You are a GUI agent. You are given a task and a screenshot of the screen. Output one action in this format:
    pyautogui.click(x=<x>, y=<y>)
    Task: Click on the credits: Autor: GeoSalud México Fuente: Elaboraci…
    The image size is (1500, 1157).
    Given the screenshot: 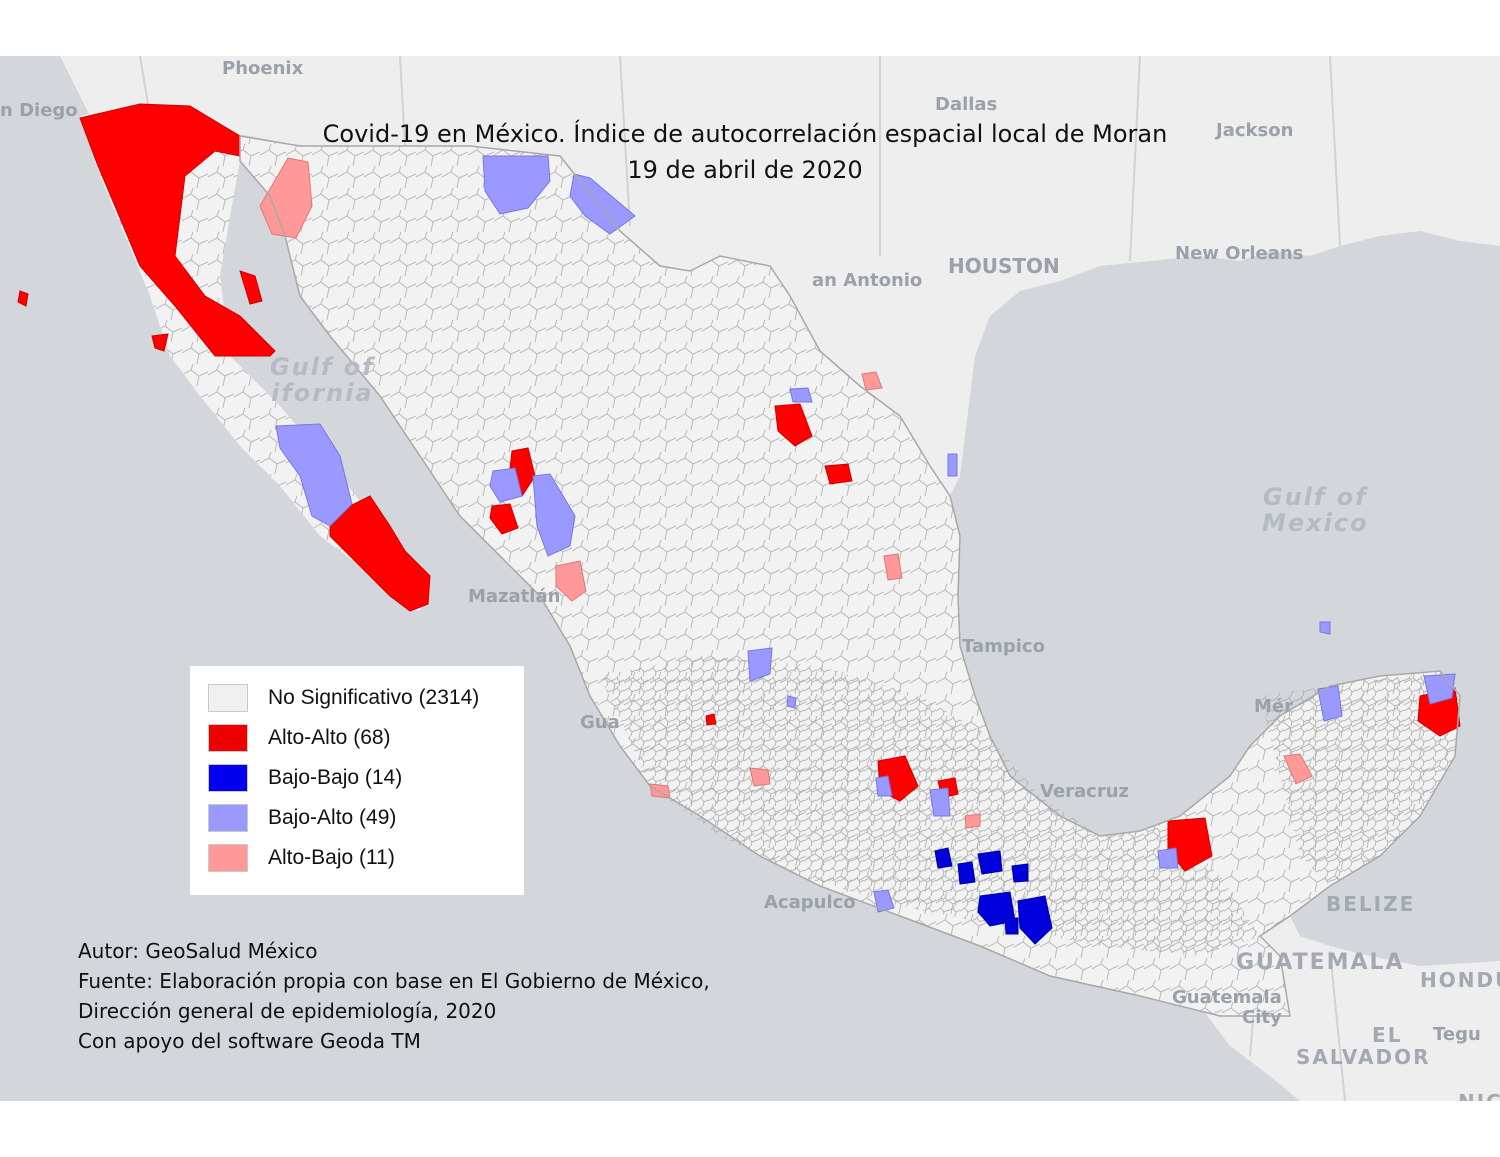 What is the action you would take?
    pyautogui.click(x=394, y=996)
    